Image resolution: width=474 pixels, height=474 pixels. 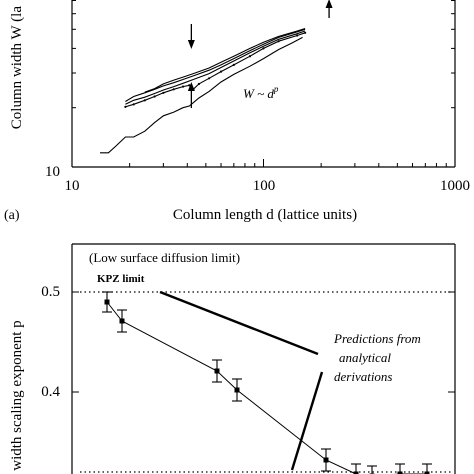 I want to click on panel-a-series, so click(x=203, y=90).